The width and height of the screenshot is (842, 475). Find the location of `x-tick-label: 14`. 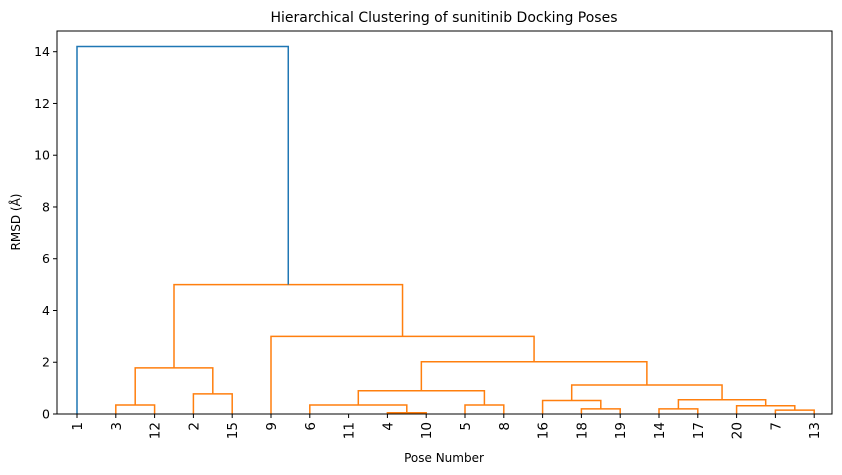

x-tick-label: 14 is located at coordinates (660, 430).